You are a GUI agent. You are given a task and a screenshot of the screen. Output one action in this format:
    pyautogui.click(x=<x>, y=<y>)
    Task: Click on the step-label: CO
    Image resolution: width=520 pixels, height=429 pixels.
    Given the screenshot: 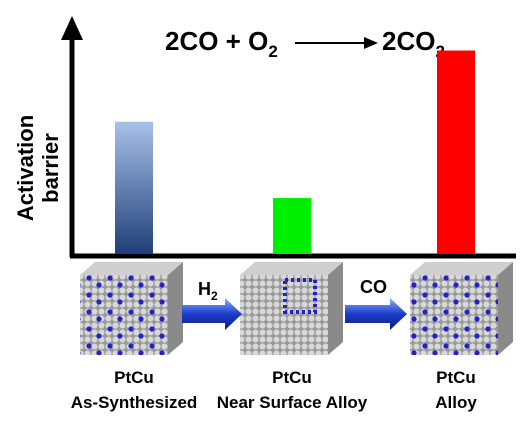 What is the action you would take?
    pyautogui.click(x=373, y=287)
    